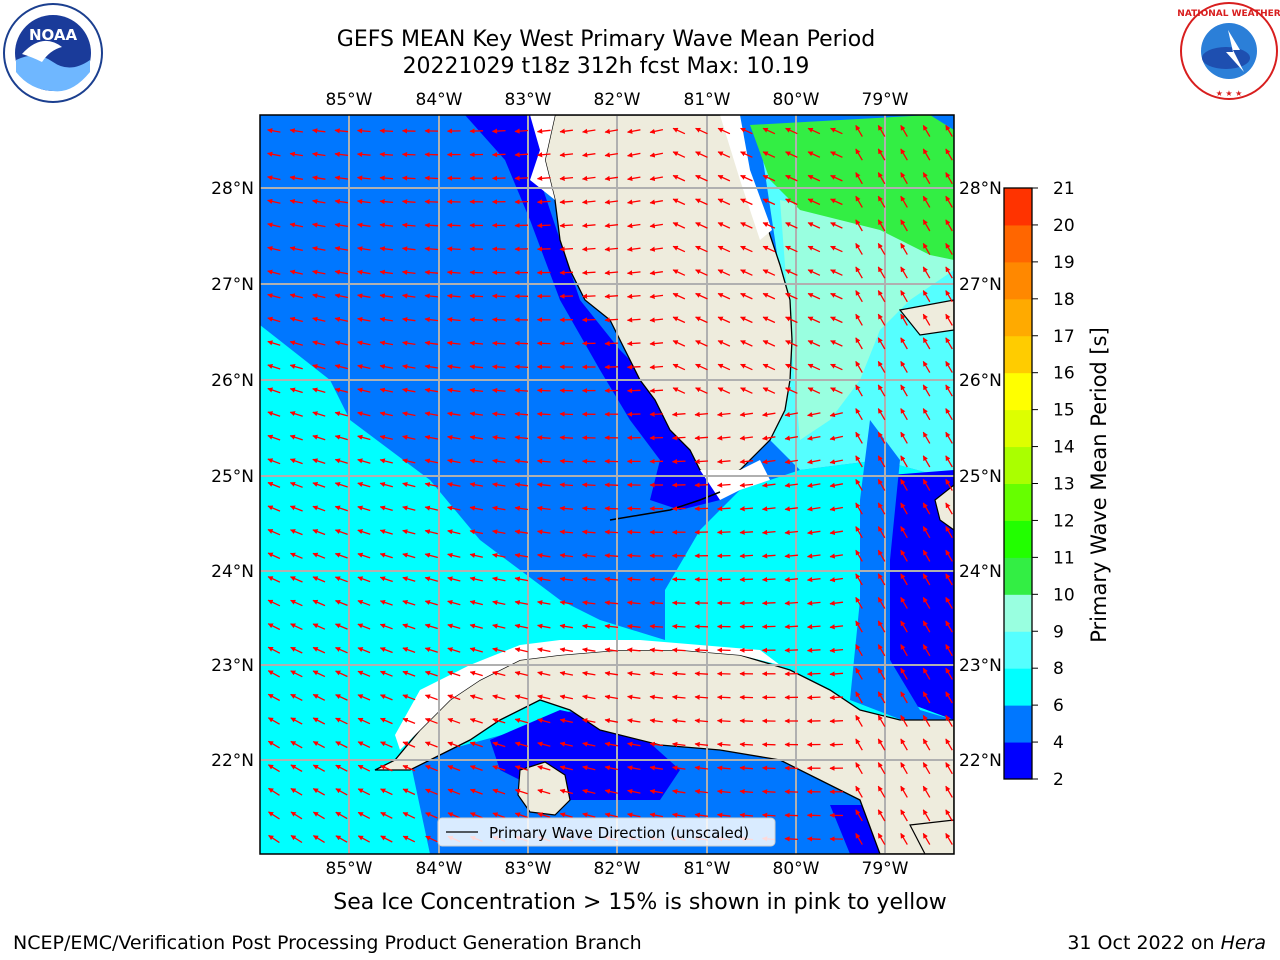  I want to click on nws-logo: NATIONAL WEATHER ★ ★ ★, so click(1229, 51).